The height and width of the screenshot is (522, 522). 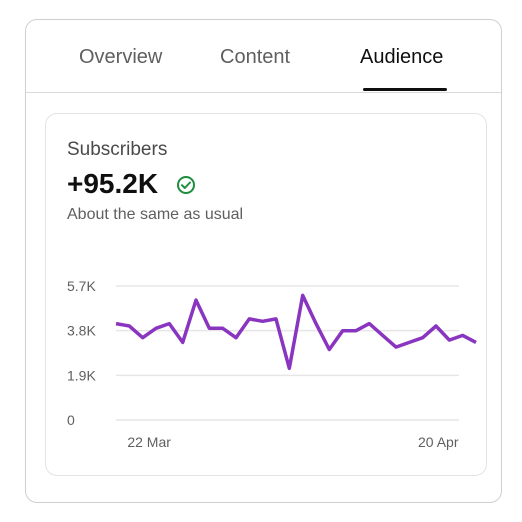 I want to click on active-tab-indicator, so click(x=405, y=89).